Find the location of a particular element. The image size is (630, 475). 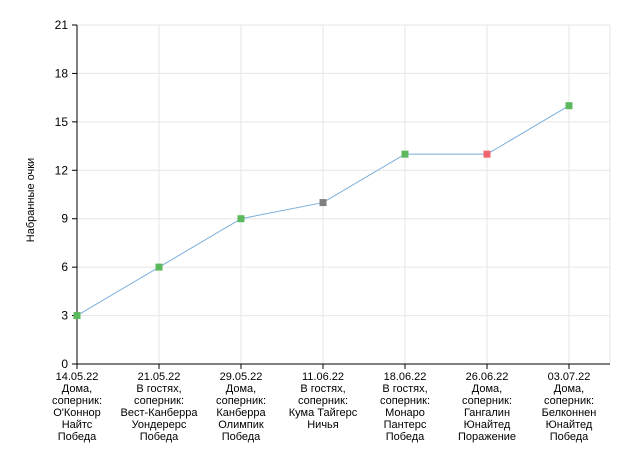

x-tick-label-line: Белконнен is located at coordinates (569, 413).